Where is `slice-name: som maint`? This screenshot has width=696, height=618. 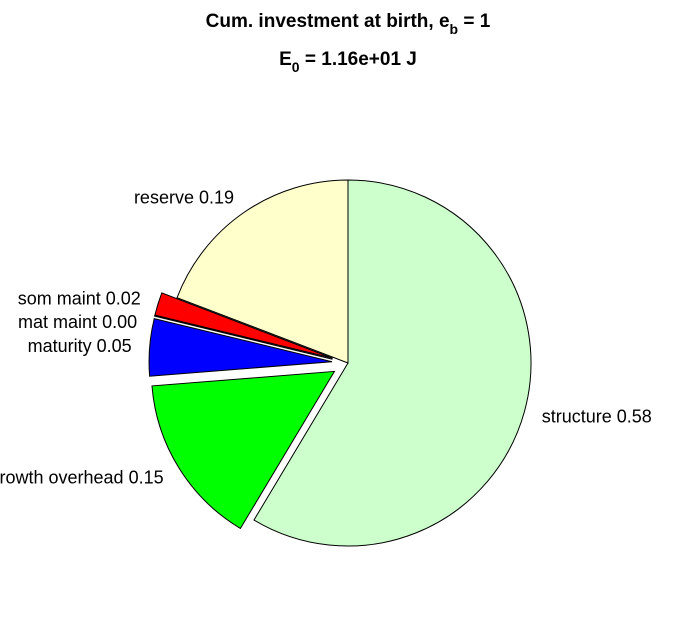
slice-name: som maint is located at coordinates (59, 299).